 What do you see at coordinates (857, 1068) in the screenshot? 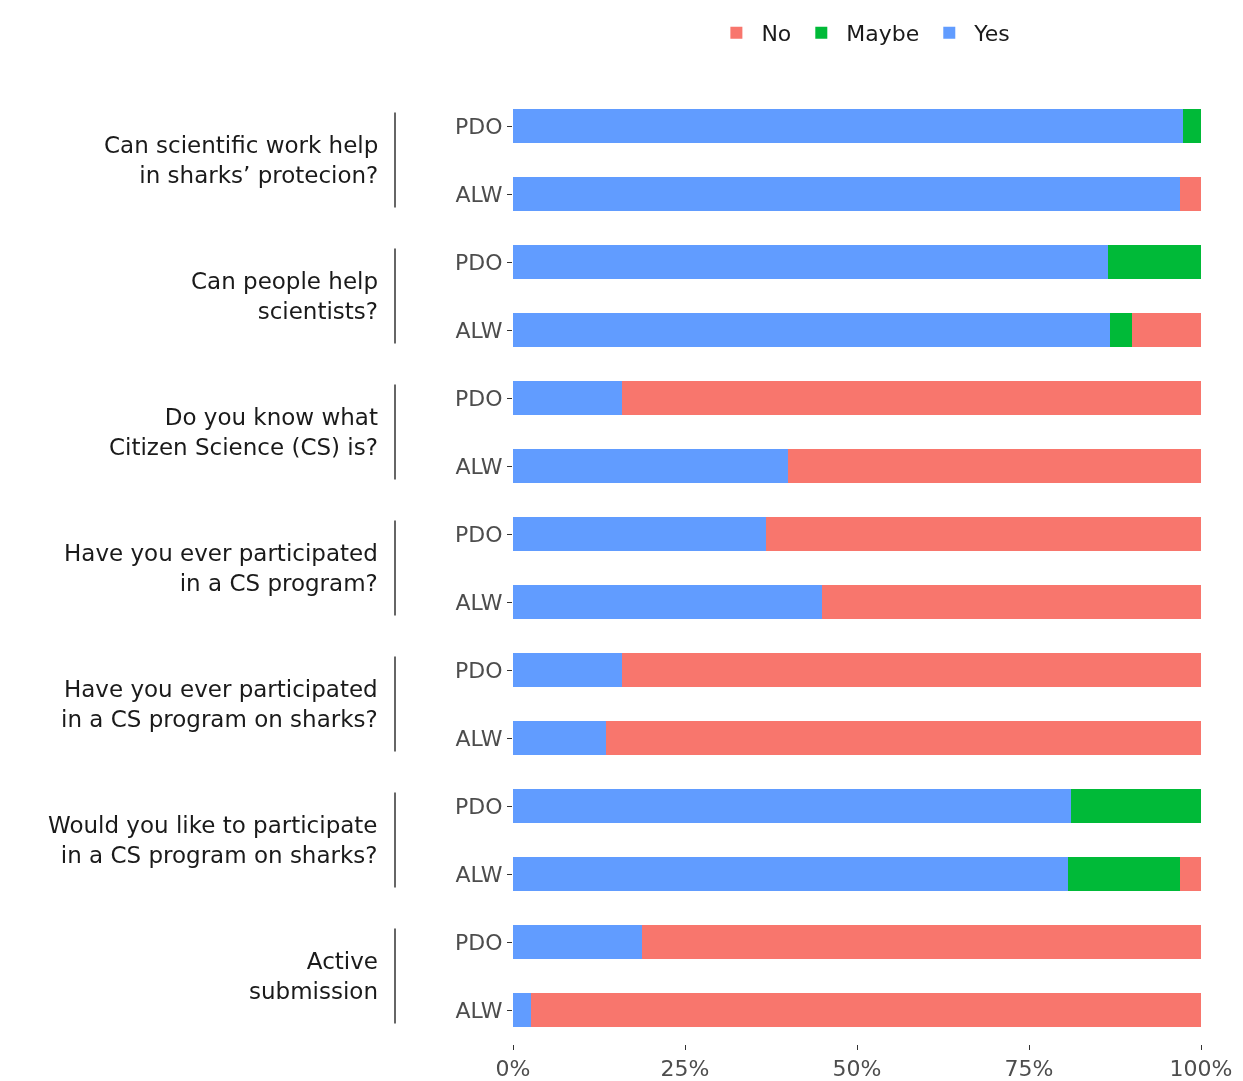
I see `x-tick-label: 50%` at bounding box center [857, 1068].